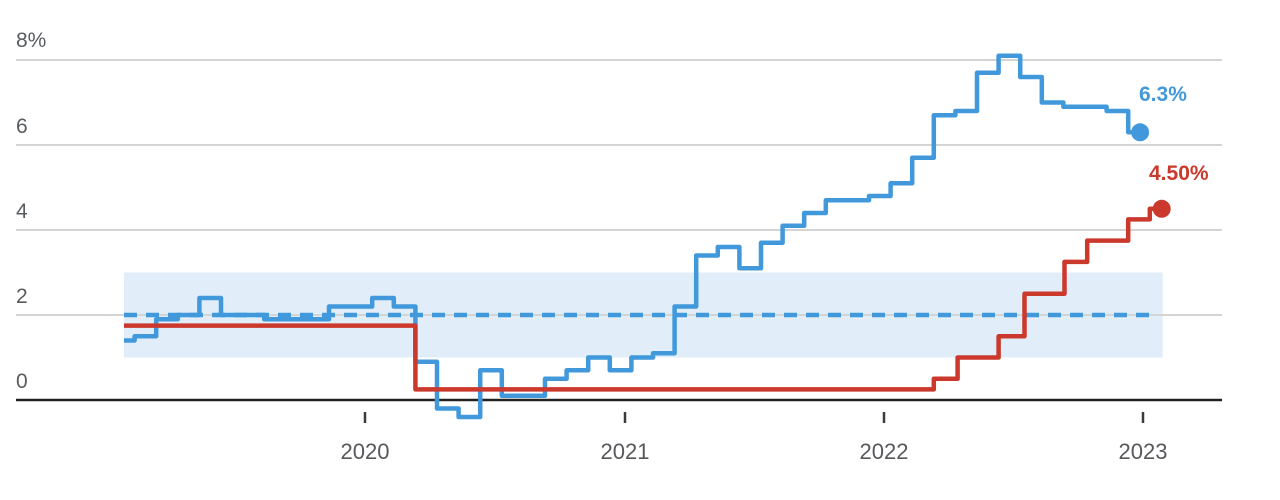  Describe the element at coordinates (884, 451) in the screenshot. I see `x-axis-tick-label: 2022` at that location.